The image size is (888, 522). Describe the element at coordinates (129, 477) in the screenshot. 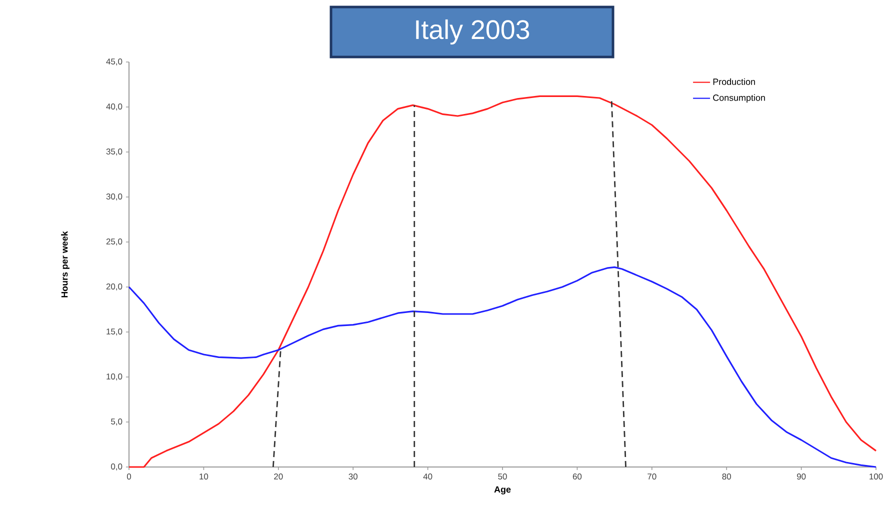

I see `x-tick-label: 0` at that location.